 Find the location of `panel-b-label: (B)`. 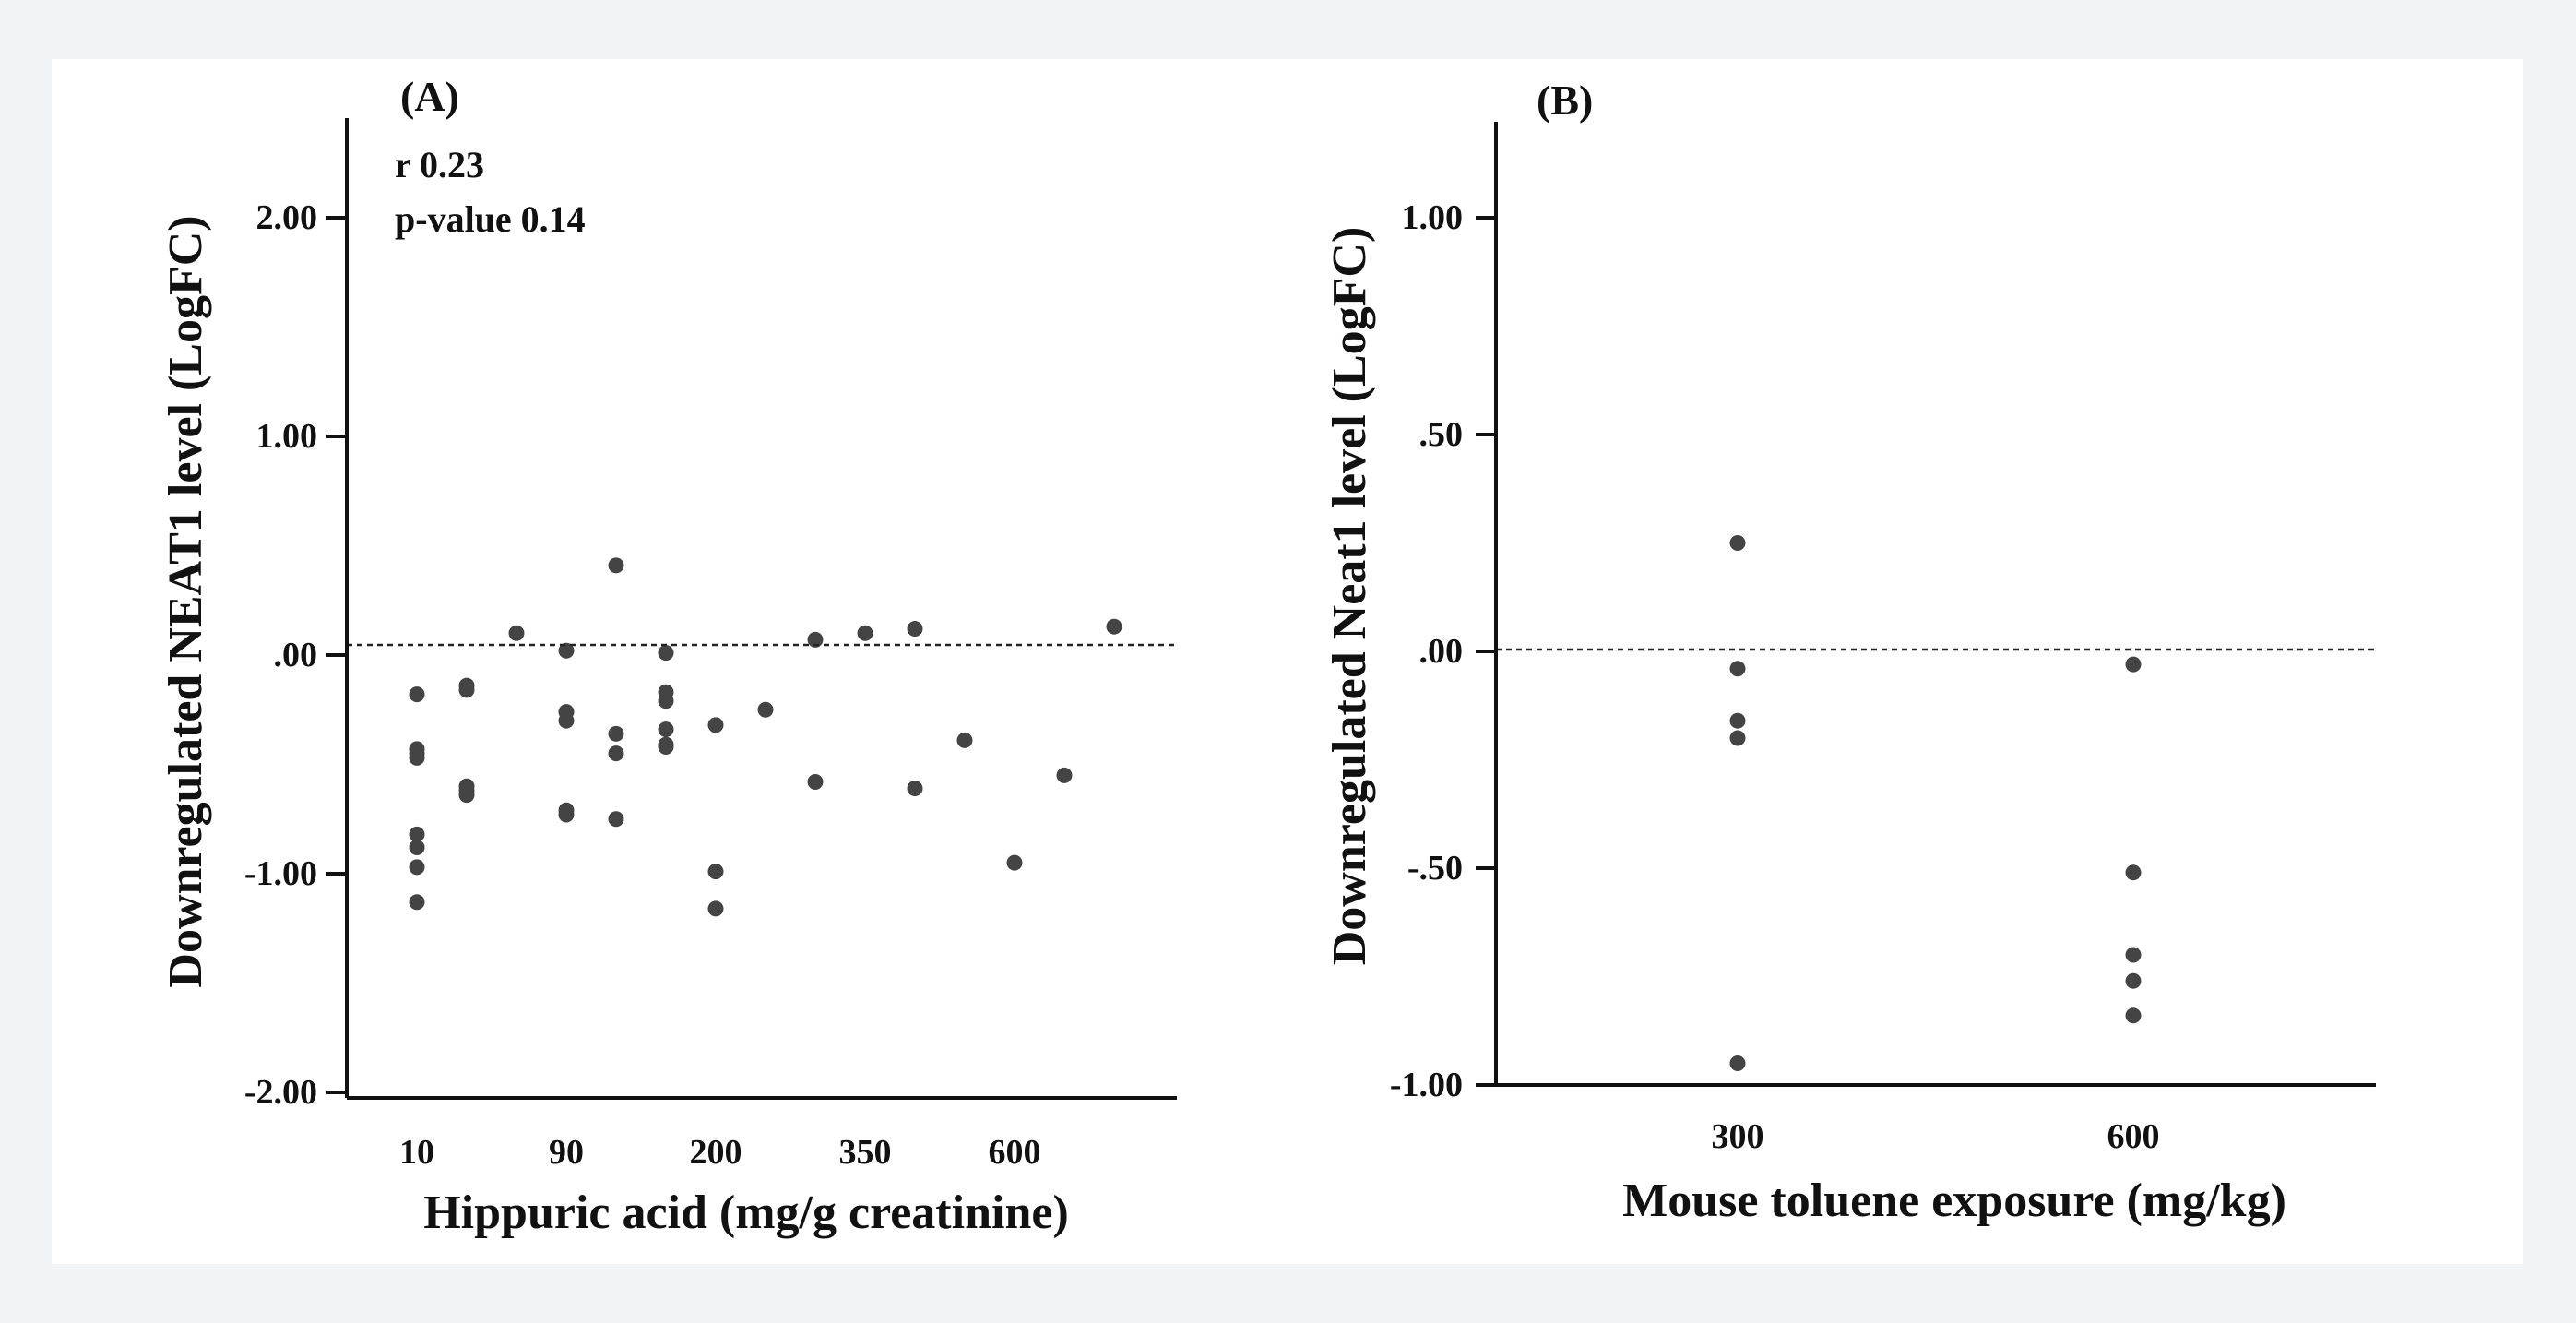

panel-b-label: (B) is located at coordinates (1565, 100).